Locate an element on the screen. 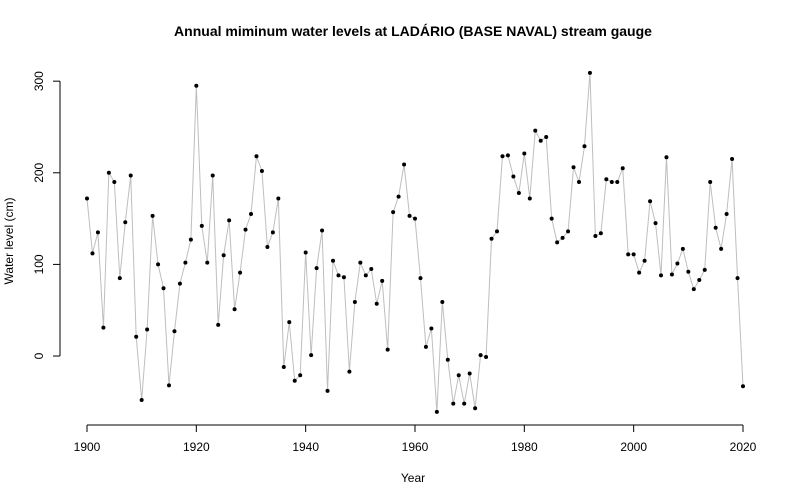 The height and width of the screenshot is (500, 800). x-tick-label: 1980 is located at coordinates (524, 447).